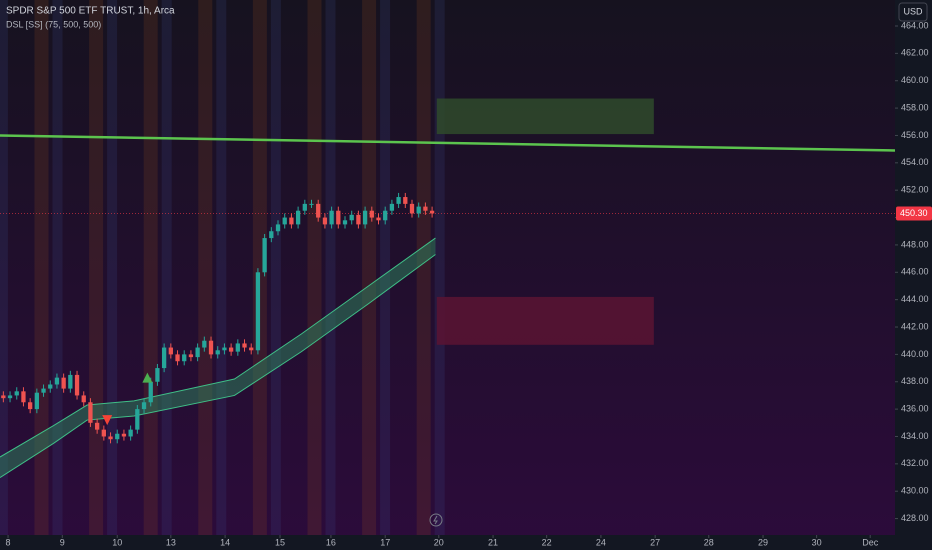 This screenshot has width=932, height=550. Describe the element at coordinates (171, 542) in the screenshot. I see `x-tick-label: 13` at that location.